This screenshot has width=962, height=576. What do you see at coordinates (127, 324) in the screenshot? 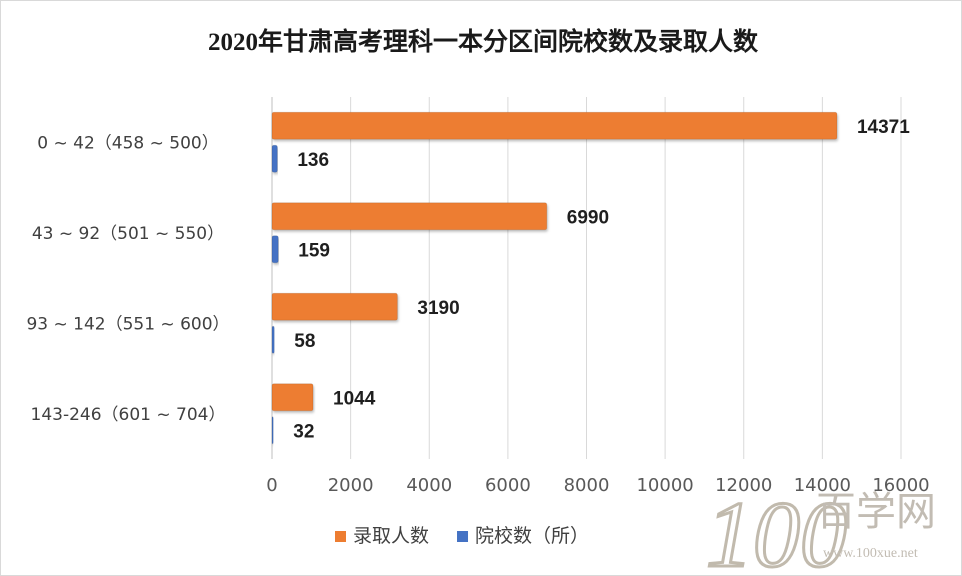
I see `category-label: 93 ~ 142（551 ~ 600）` at bounding box center [127, 324].